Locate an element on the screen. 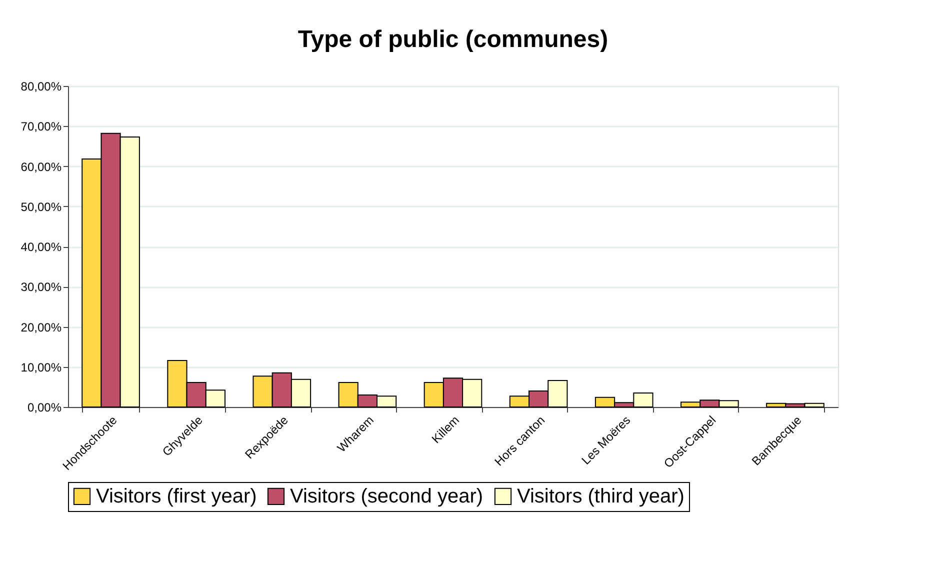 Image resolution: width=932 pixels, height=581 pixels. legend-label: Visitors (second year) is located at coordinates (387, 496).